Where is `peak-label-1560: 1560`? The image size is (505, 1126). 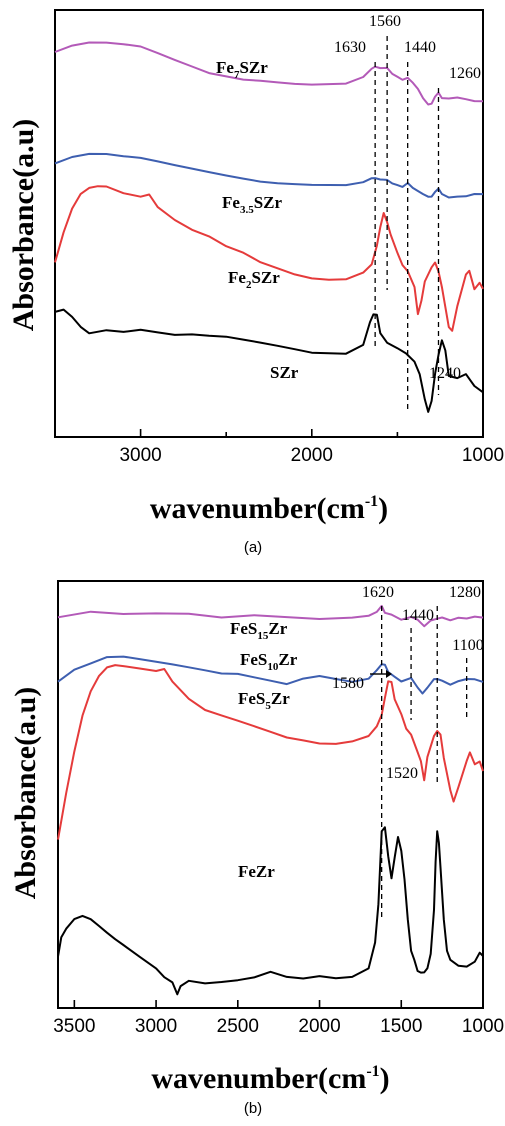
peak-label-1560: 1560 is located at coordinates (385, 21).